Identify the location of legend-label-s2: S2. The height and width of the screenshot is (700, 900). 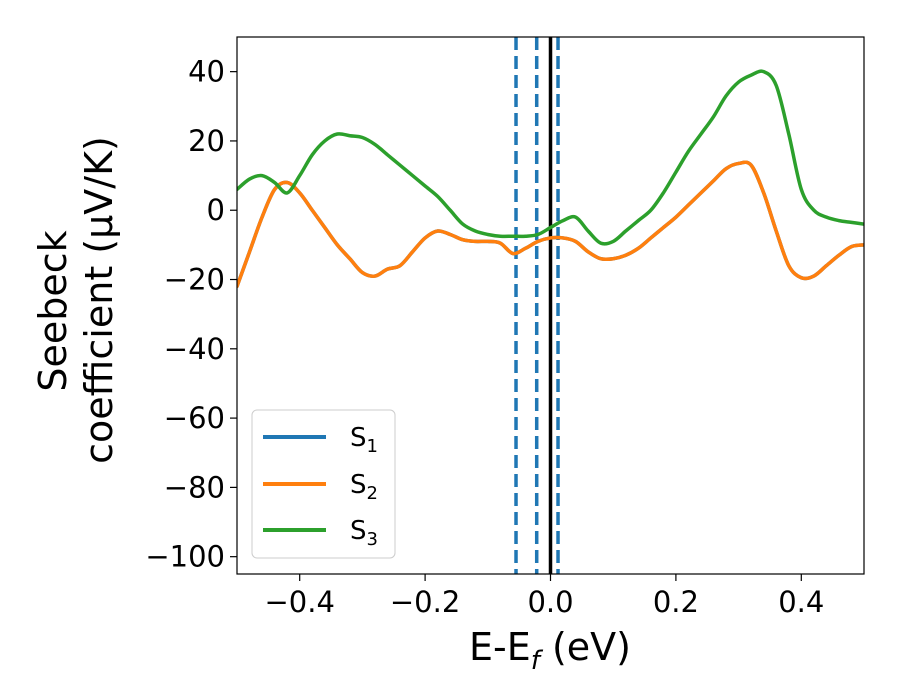
(364, 487).